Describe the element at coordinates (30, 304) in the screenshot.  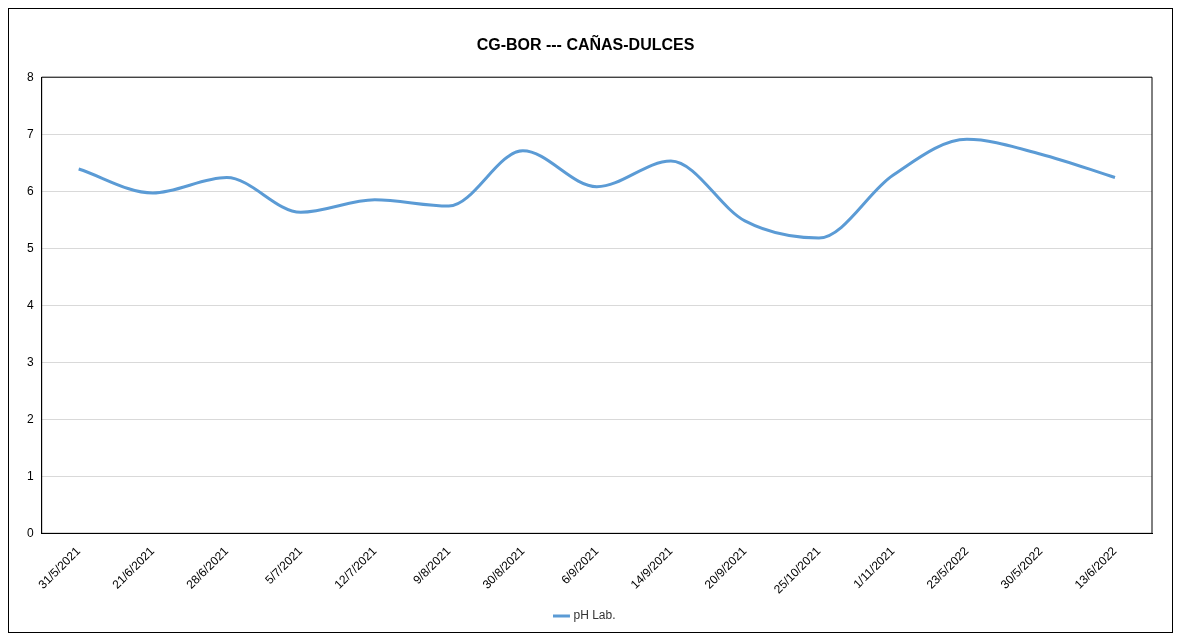
I see `y-tick-label: 4` at that location.